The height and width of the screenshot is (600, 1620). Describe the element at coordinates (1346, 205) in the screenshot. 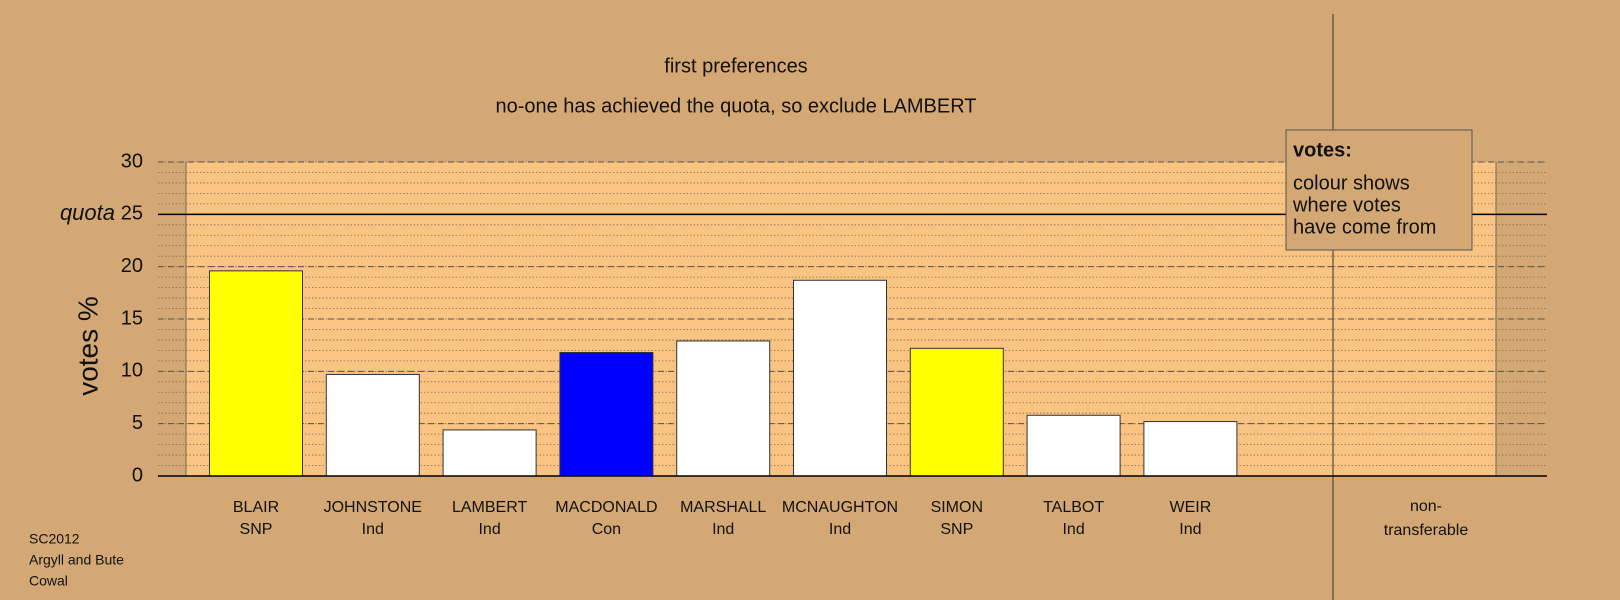

I see `legend-text: where votes` at that location.